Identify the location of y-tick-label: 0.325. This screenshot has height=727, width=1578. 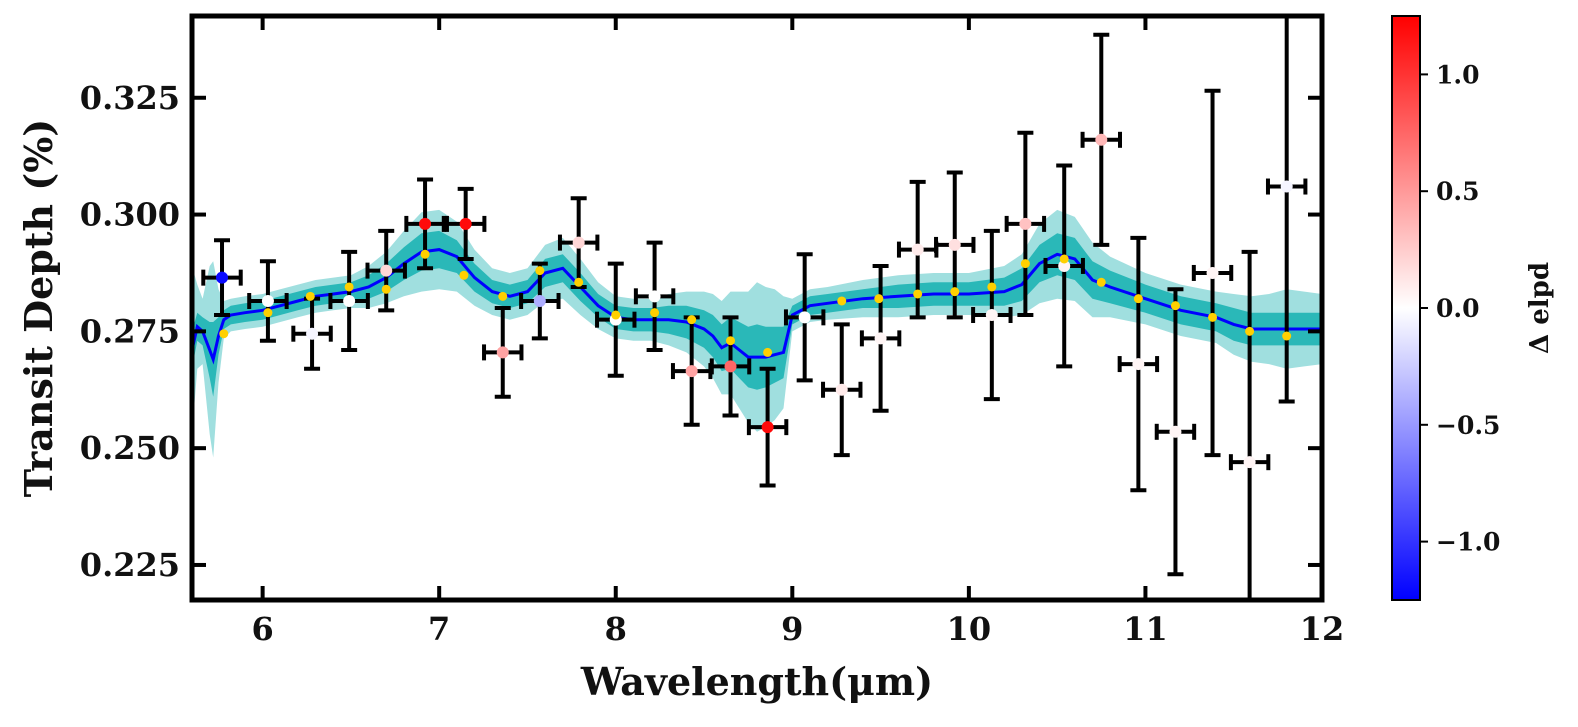
(130, 98).